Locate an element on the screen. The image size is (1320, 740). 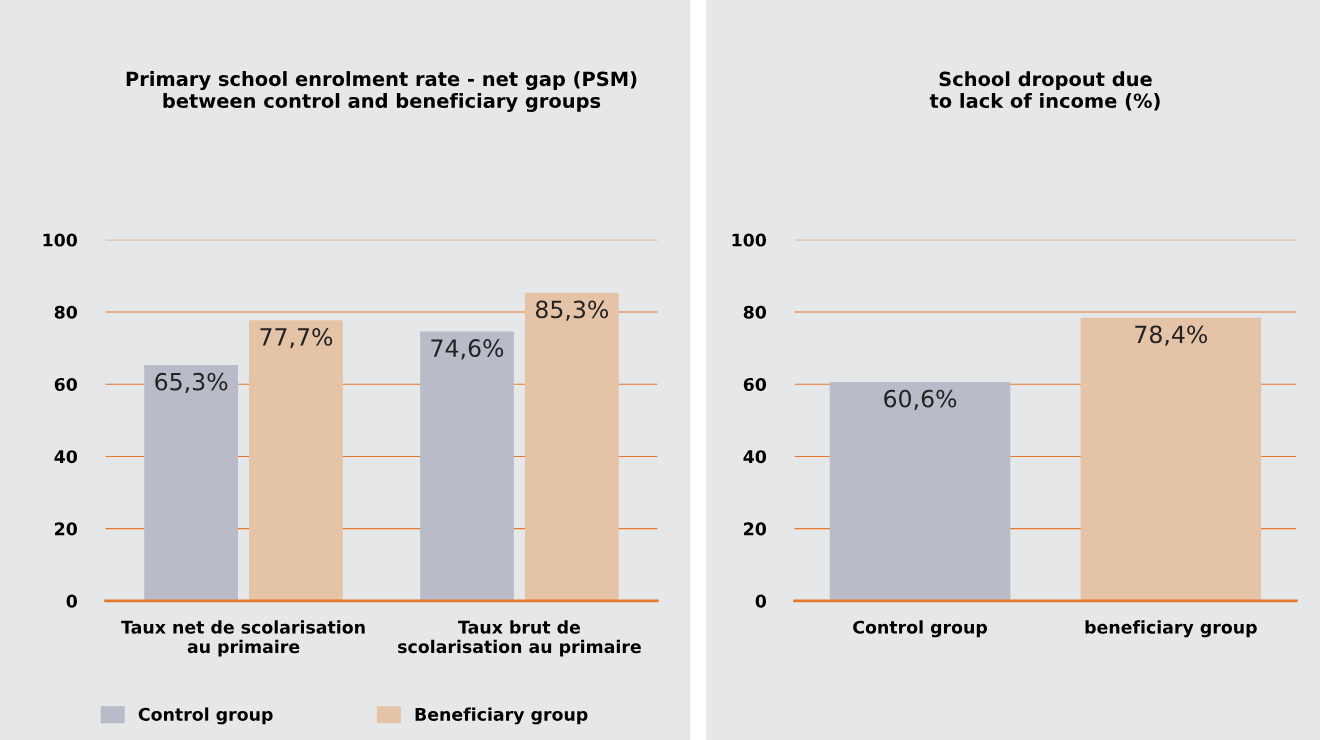
data-label: 60,6% is located at coordinates (920, 399).